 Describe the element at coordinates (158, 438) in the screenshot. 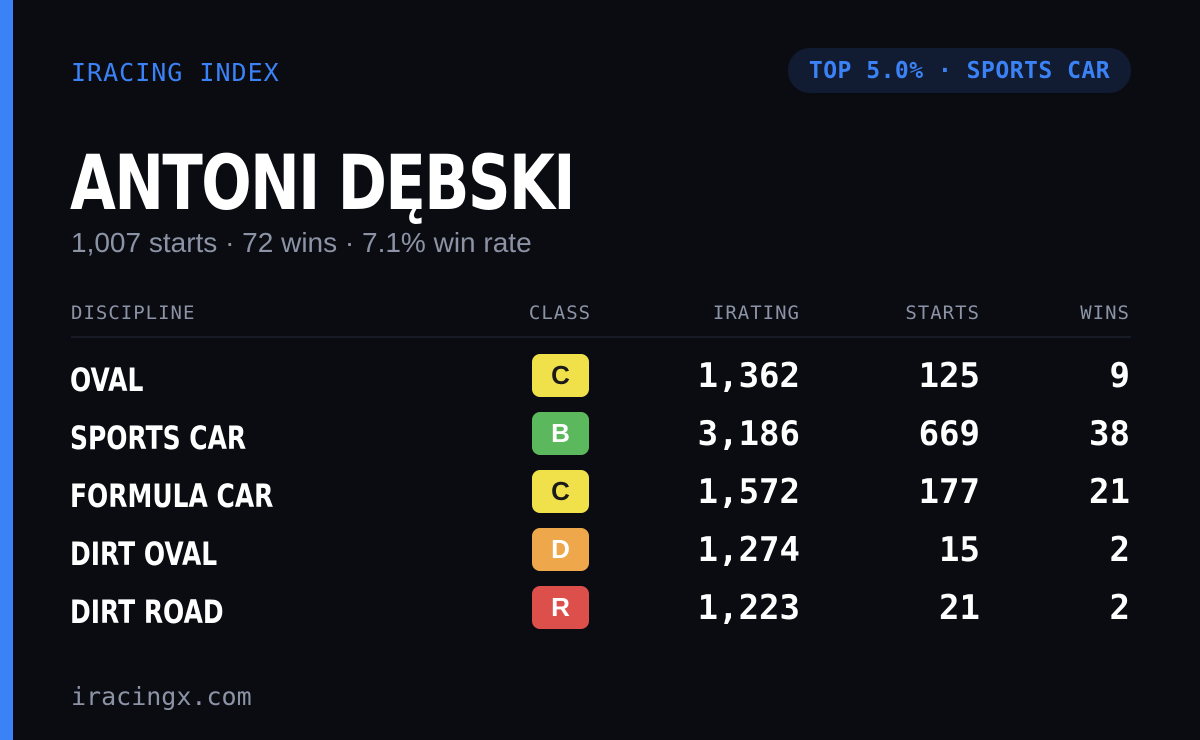

I see `discipline-name: SPORTS CAR` at that location.